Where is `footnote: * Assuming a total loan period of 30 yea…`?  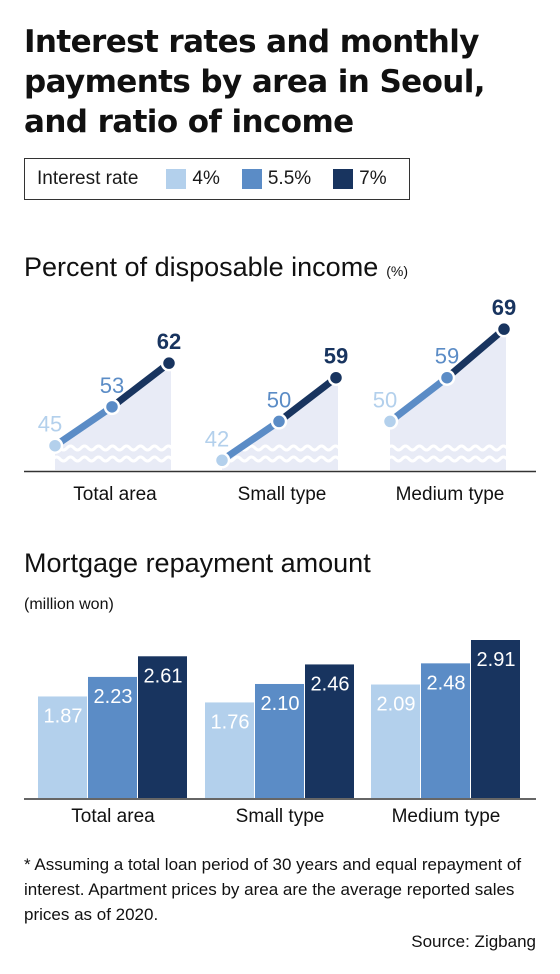
footnote: * Assuming a total loan period of 30 yea… is located at coordinates (273, 889).